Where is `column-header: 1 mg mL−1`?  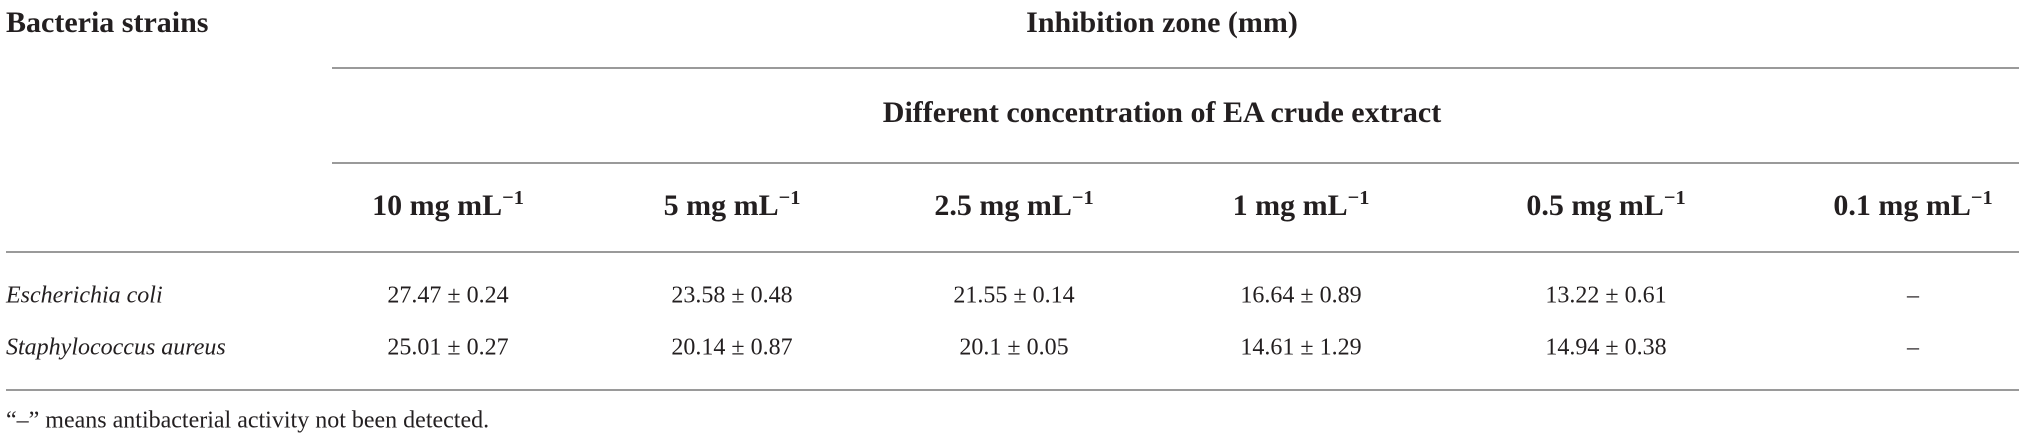 column-header: 1 mg mL−1 is located at coordinates (1301, 204).